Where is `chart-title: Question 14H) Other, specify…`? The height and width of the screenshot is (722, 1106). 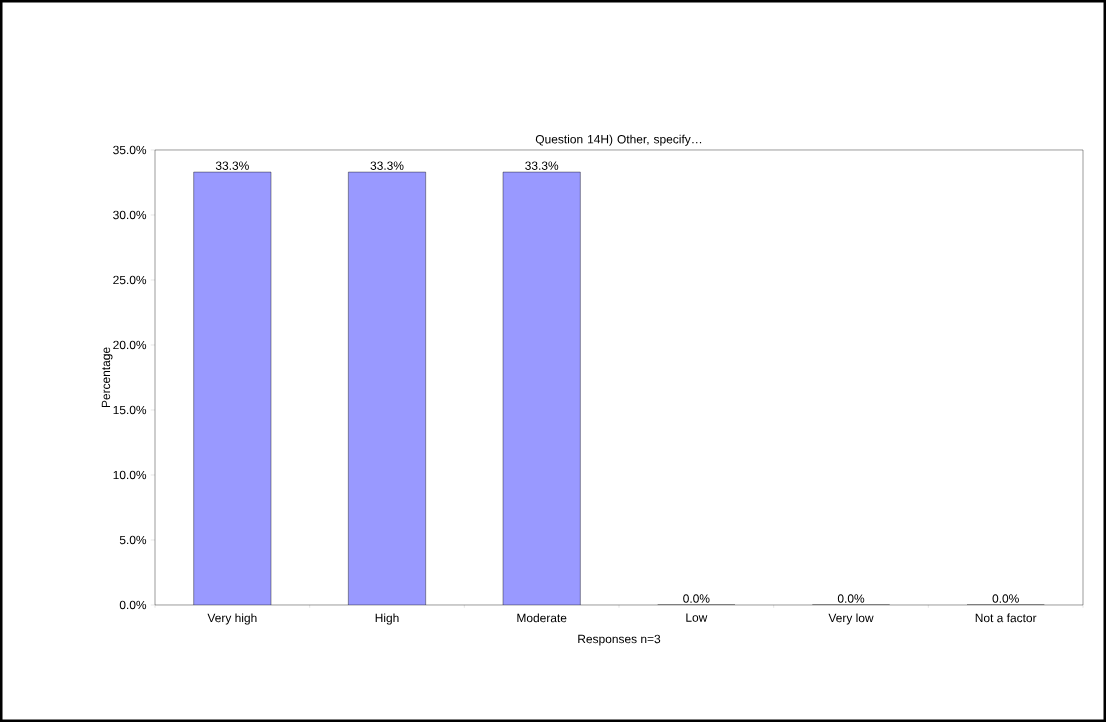
chart-title: Question 14H) Other, specify… is located at coordinates (618, 140).